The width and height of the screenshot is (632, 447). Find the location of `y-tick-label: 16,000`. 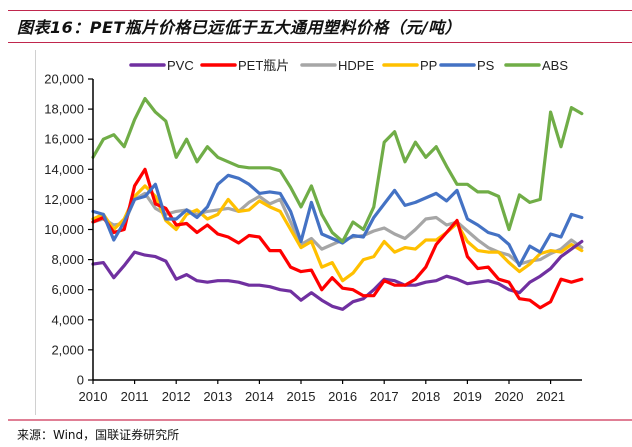

y-tick-label: 16,000 is located at coordinates (64, 139).